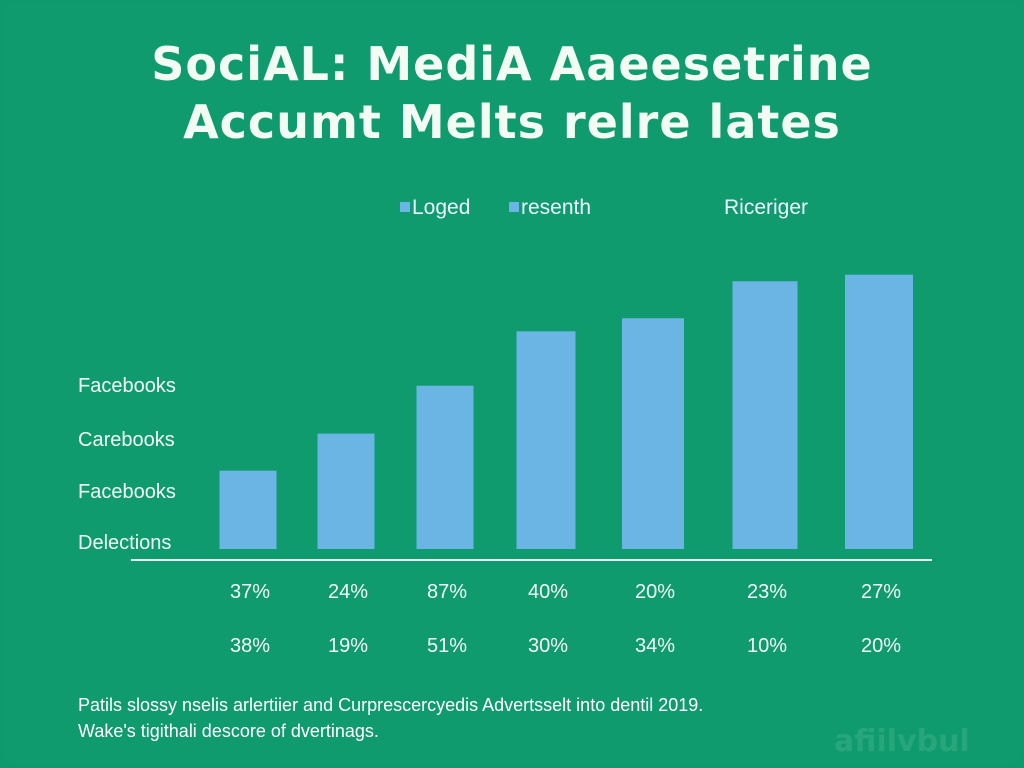 This screenshot has width=1024, height=768. What do you see at coordinates (447, 592) in the screenshot?
I see `percent-label-row1-3: 87%` at bounding box center [447, 592].